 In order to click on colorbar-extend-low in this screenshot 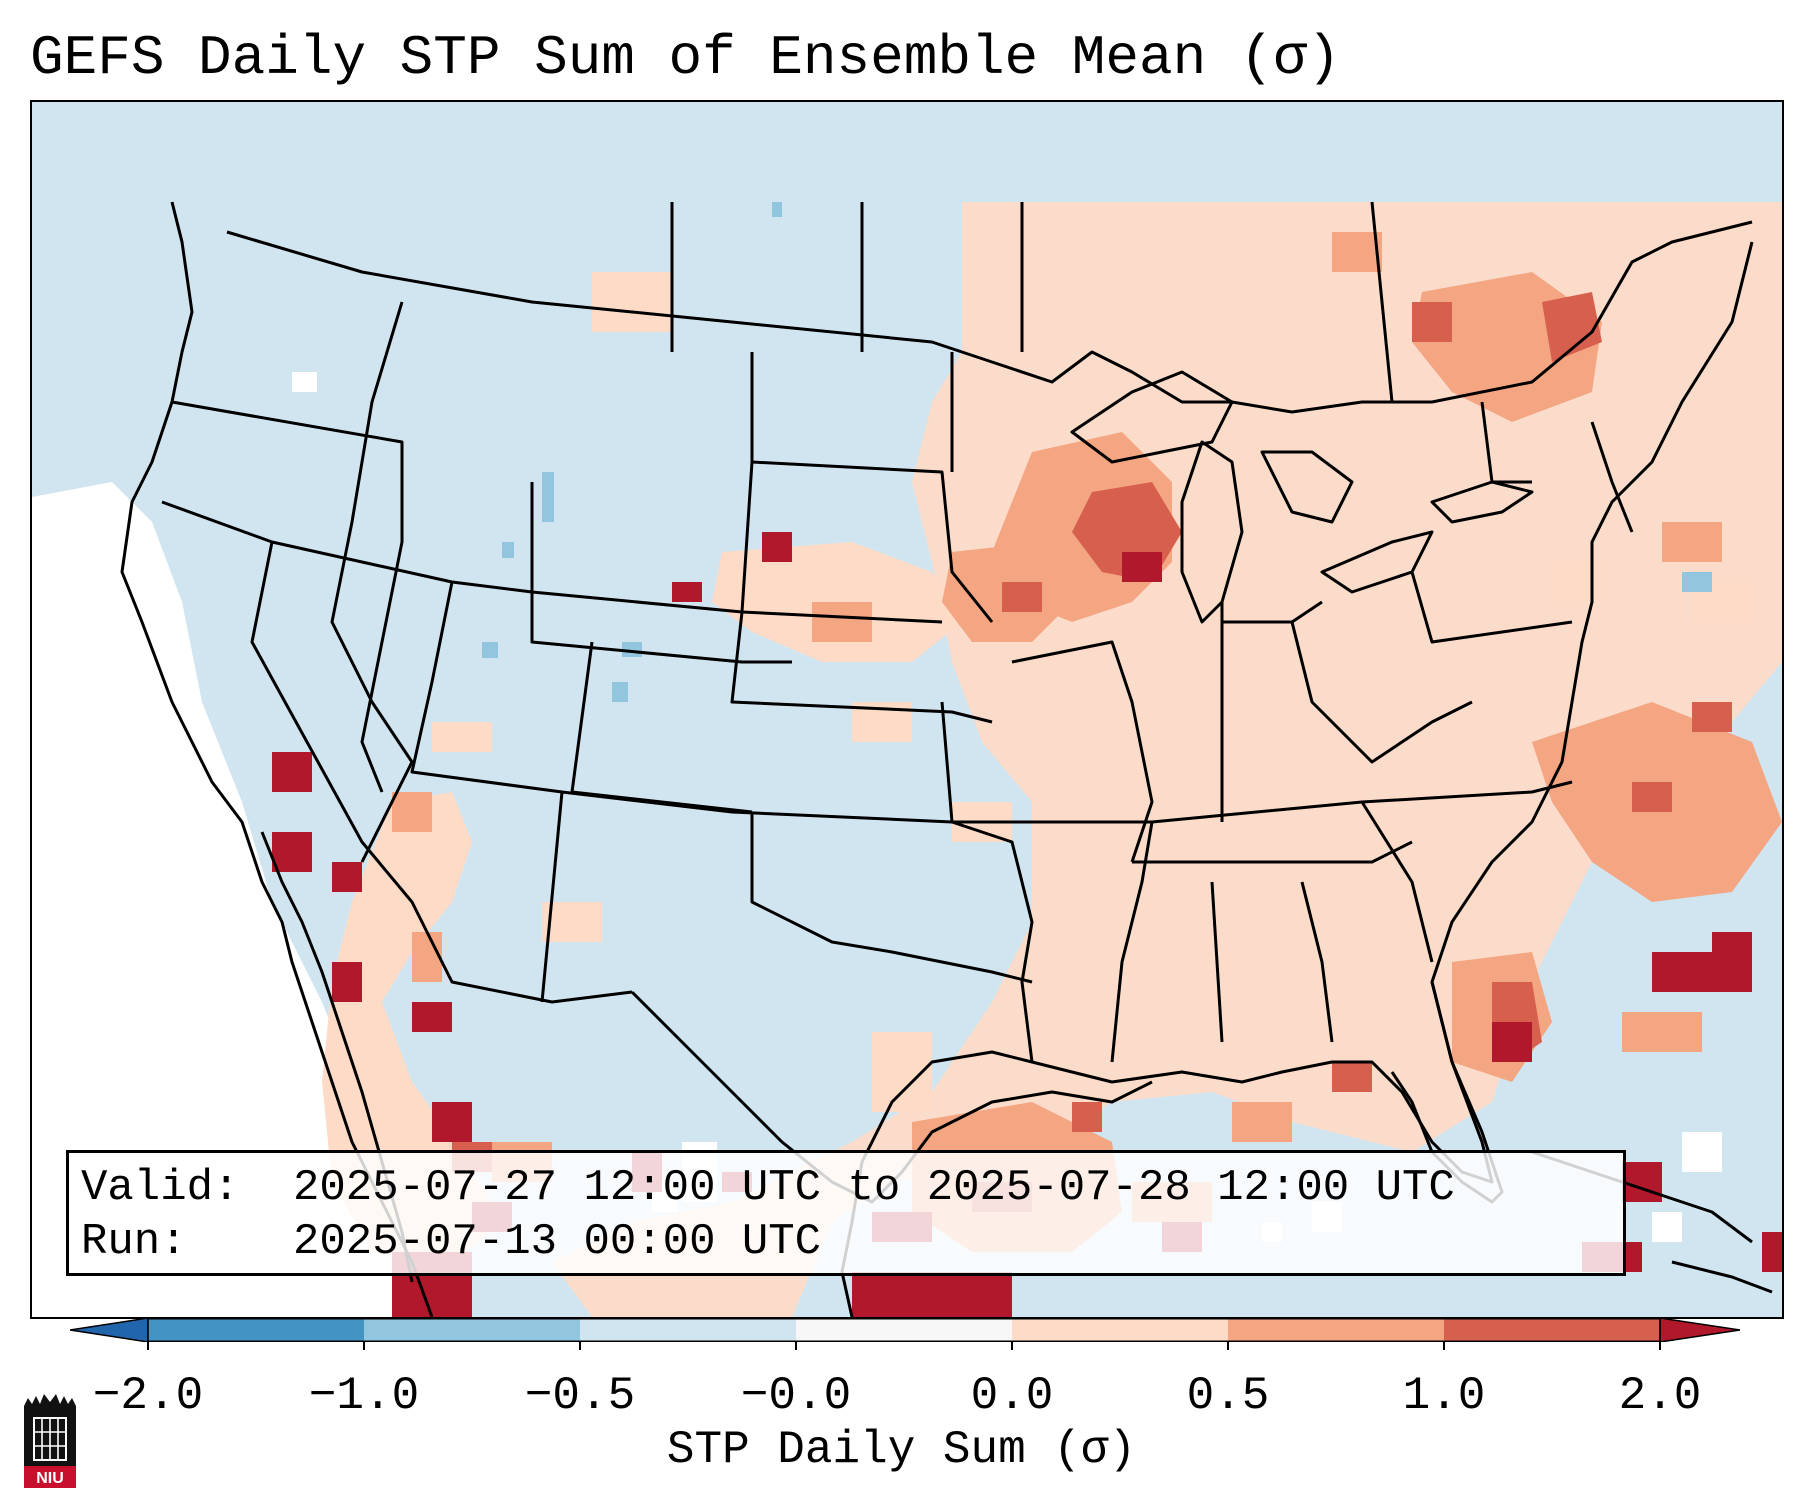, I will do `click(109, 1330)`.